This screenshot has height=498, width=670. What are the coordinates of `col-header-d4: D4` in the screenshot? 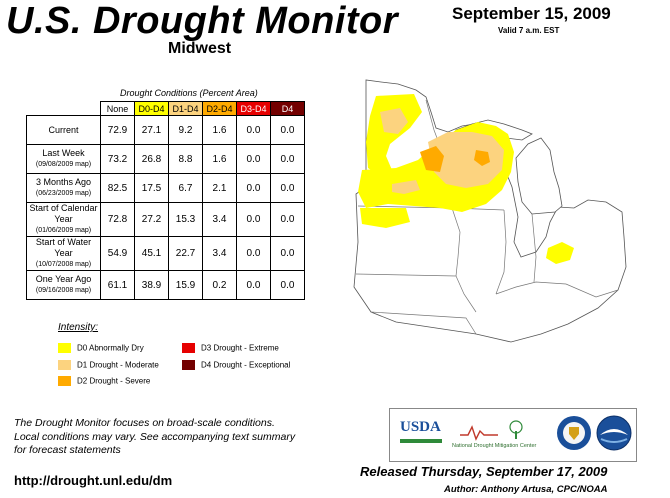 It's located at (287, 108).